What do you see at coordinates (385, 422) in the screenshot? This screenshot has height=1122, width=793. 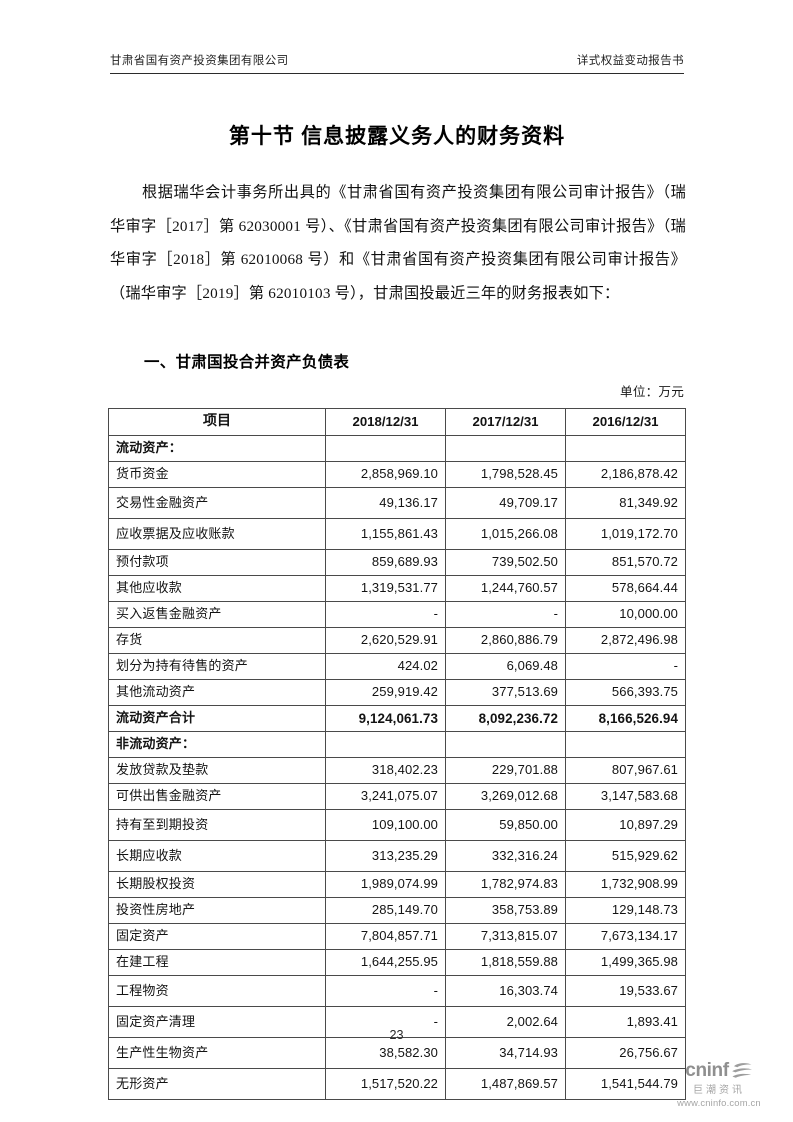 I see `column-header-2018: 2018/12/31` at bounding box center [385, 422].